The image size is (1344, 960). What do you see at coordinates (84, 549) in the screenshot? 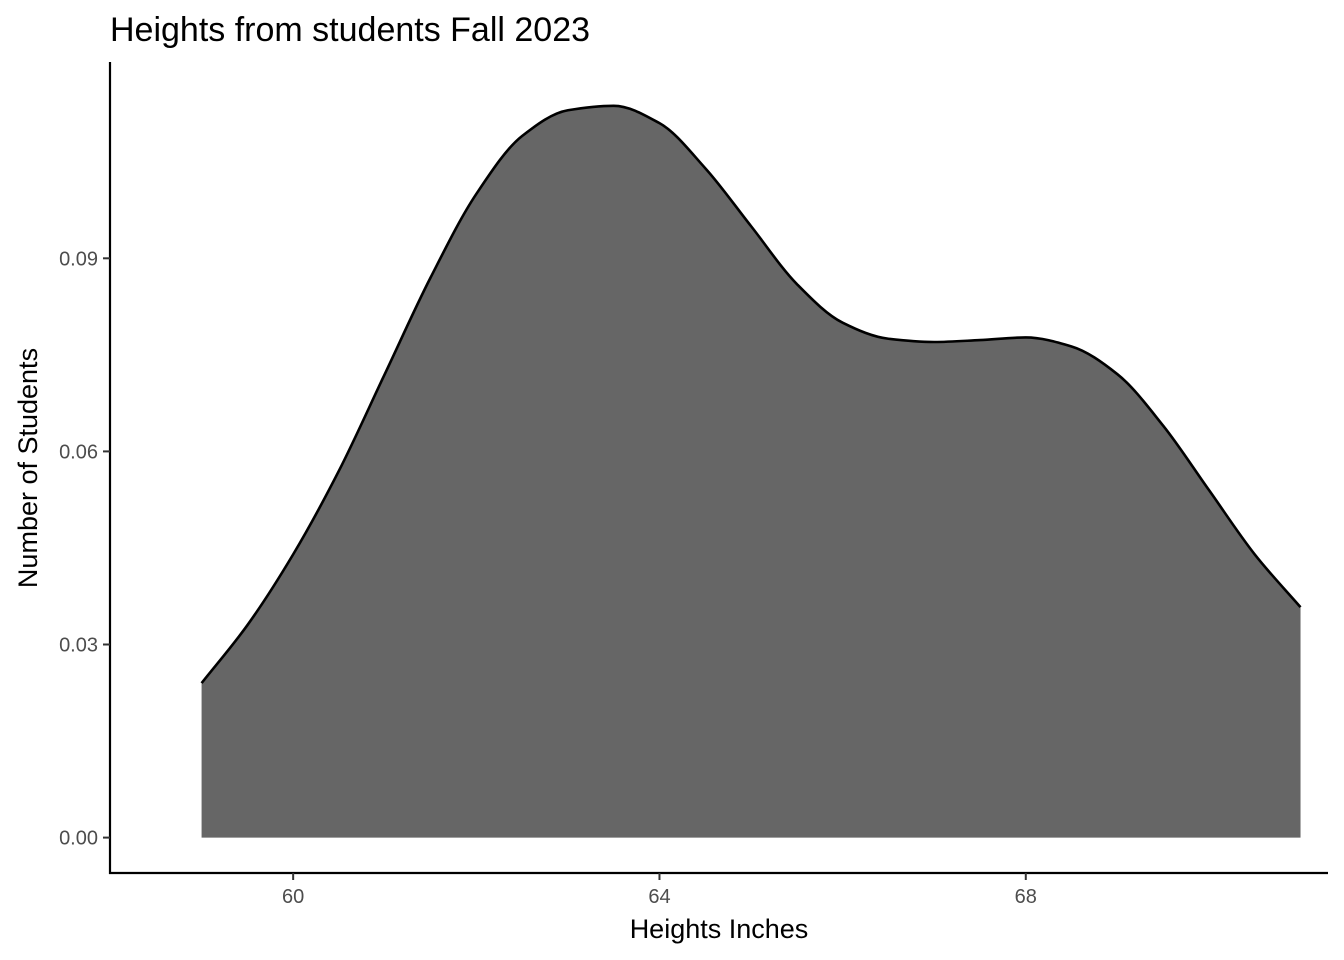
I see `y-axis: 0.00 0.03 0.06 0.09` at bounding box center [84, 549].